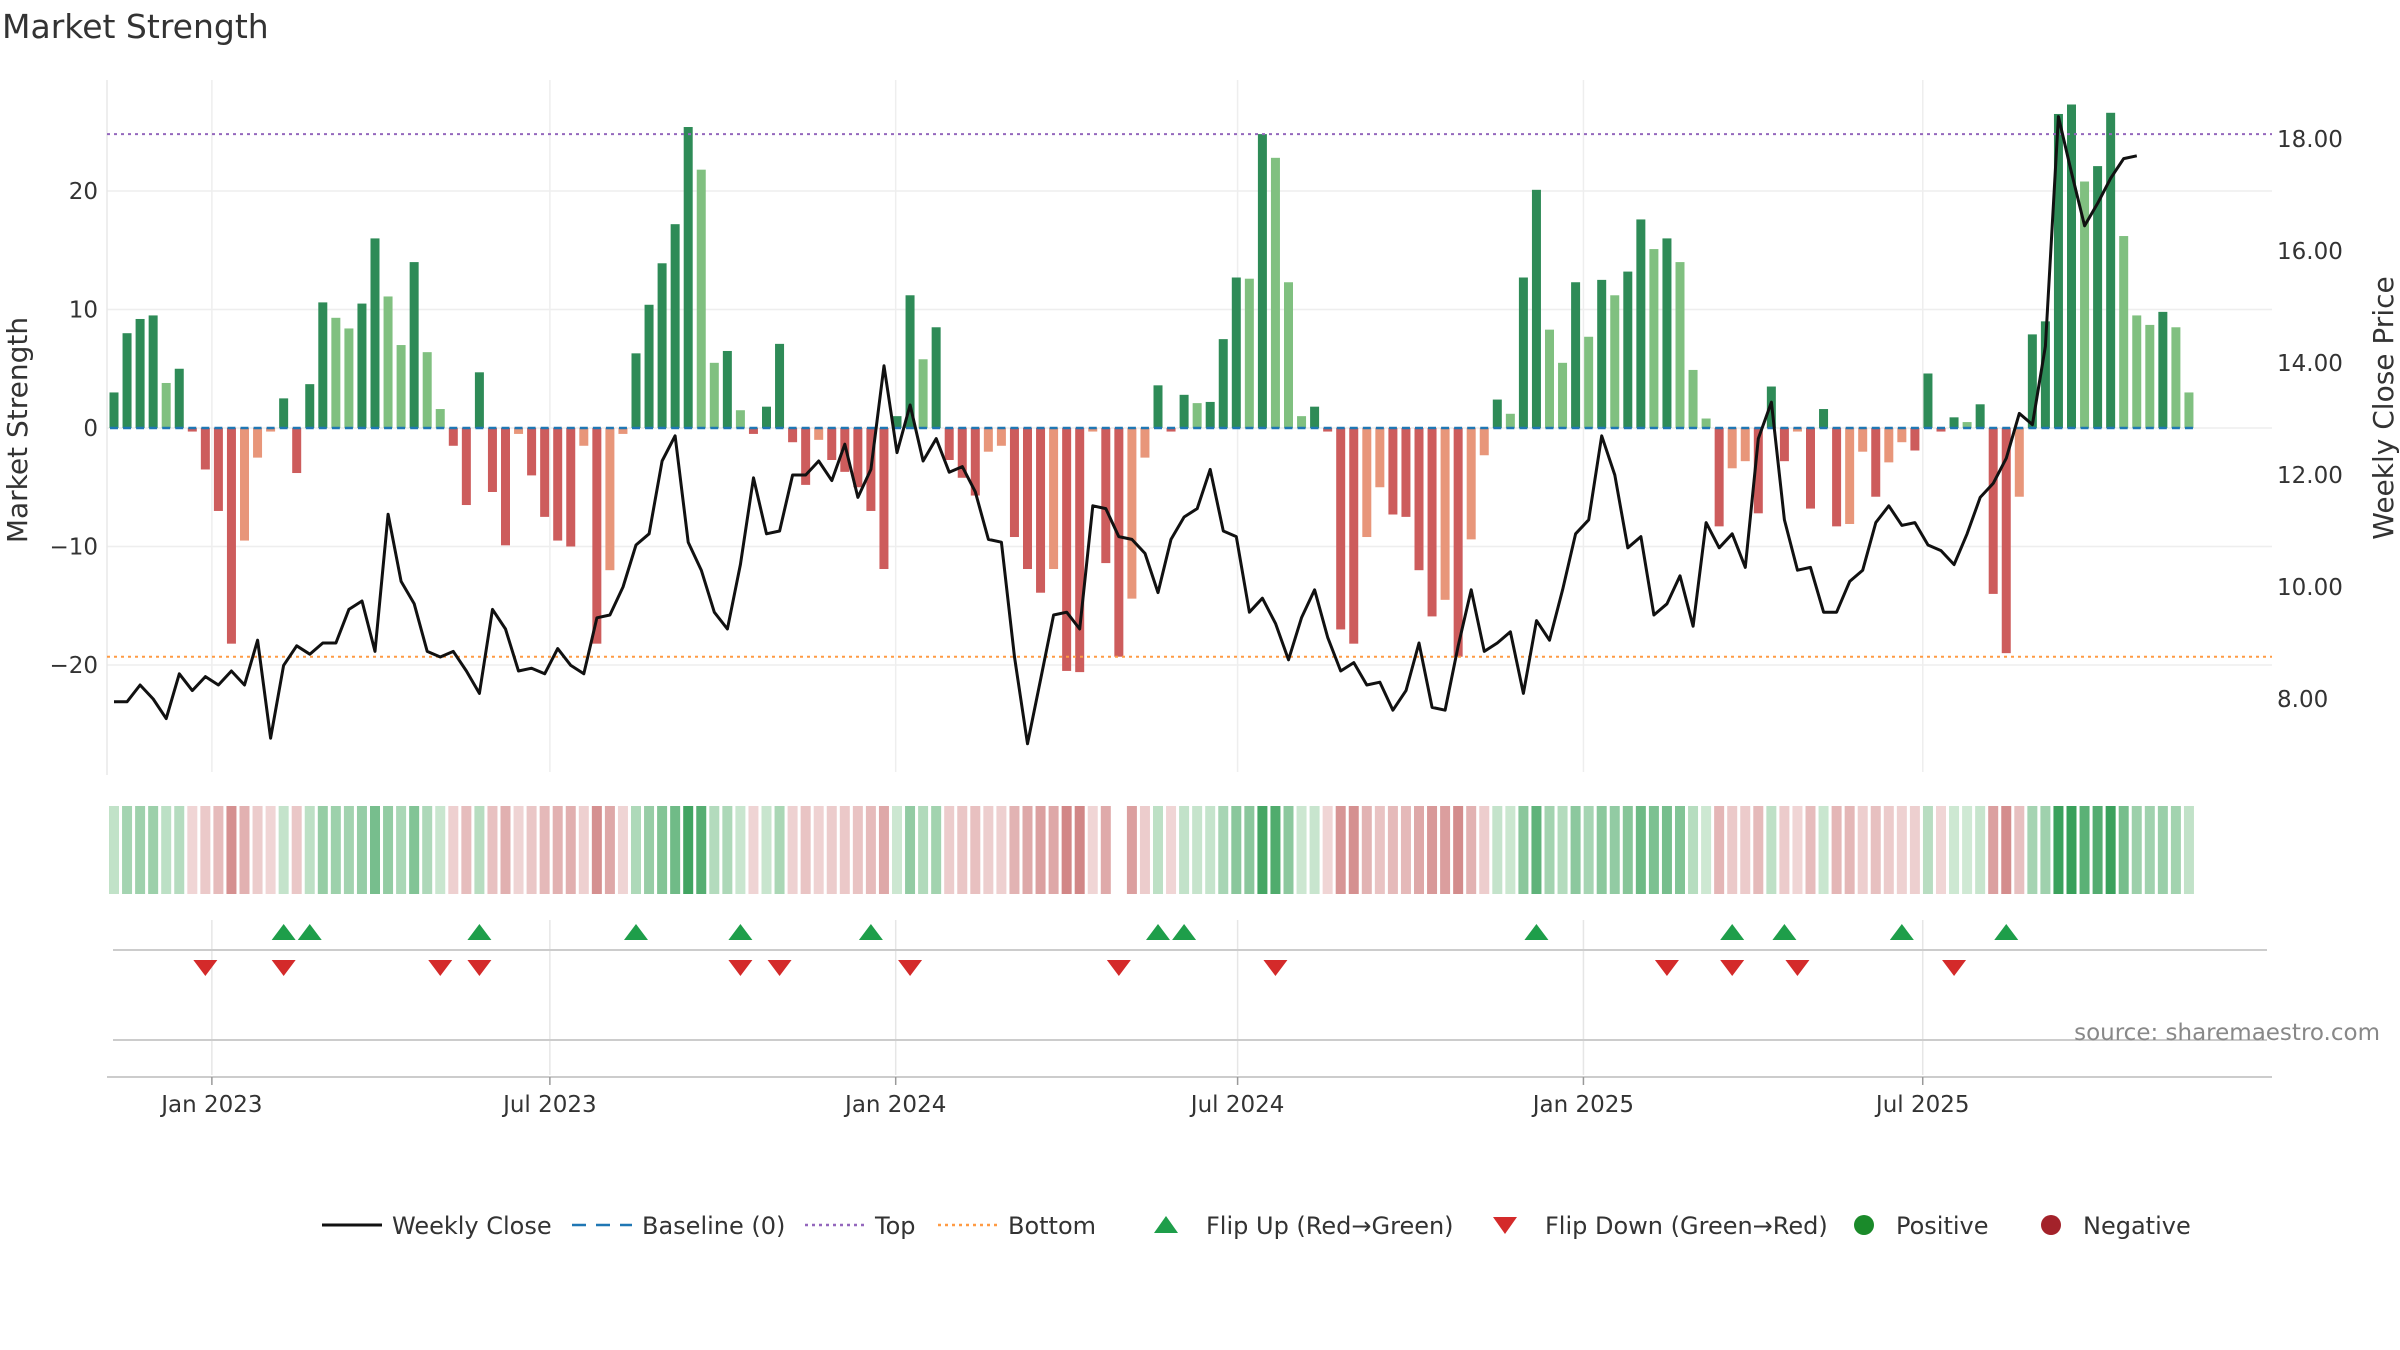 The image size is (2400, 1350). Describe the element at coordinates (549, 1105) in the screenshot. I see `x-tick-label: Jul 2023` at that location.